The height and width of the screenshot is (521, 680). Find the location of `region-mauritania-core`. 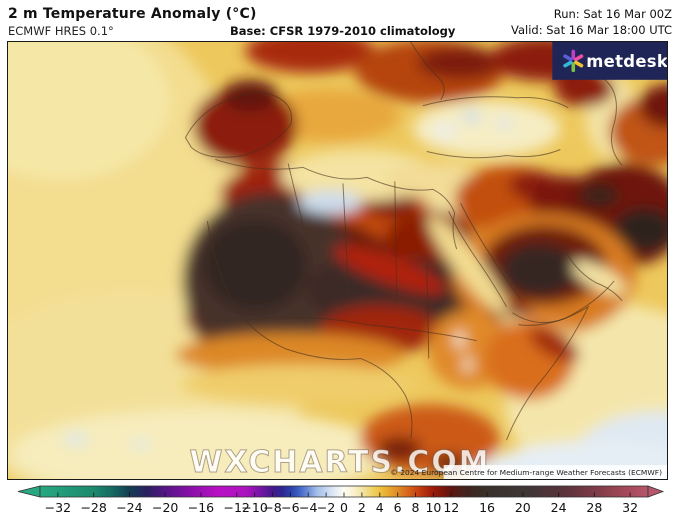

region-mauritania-core is located at coordinates (255, 265).